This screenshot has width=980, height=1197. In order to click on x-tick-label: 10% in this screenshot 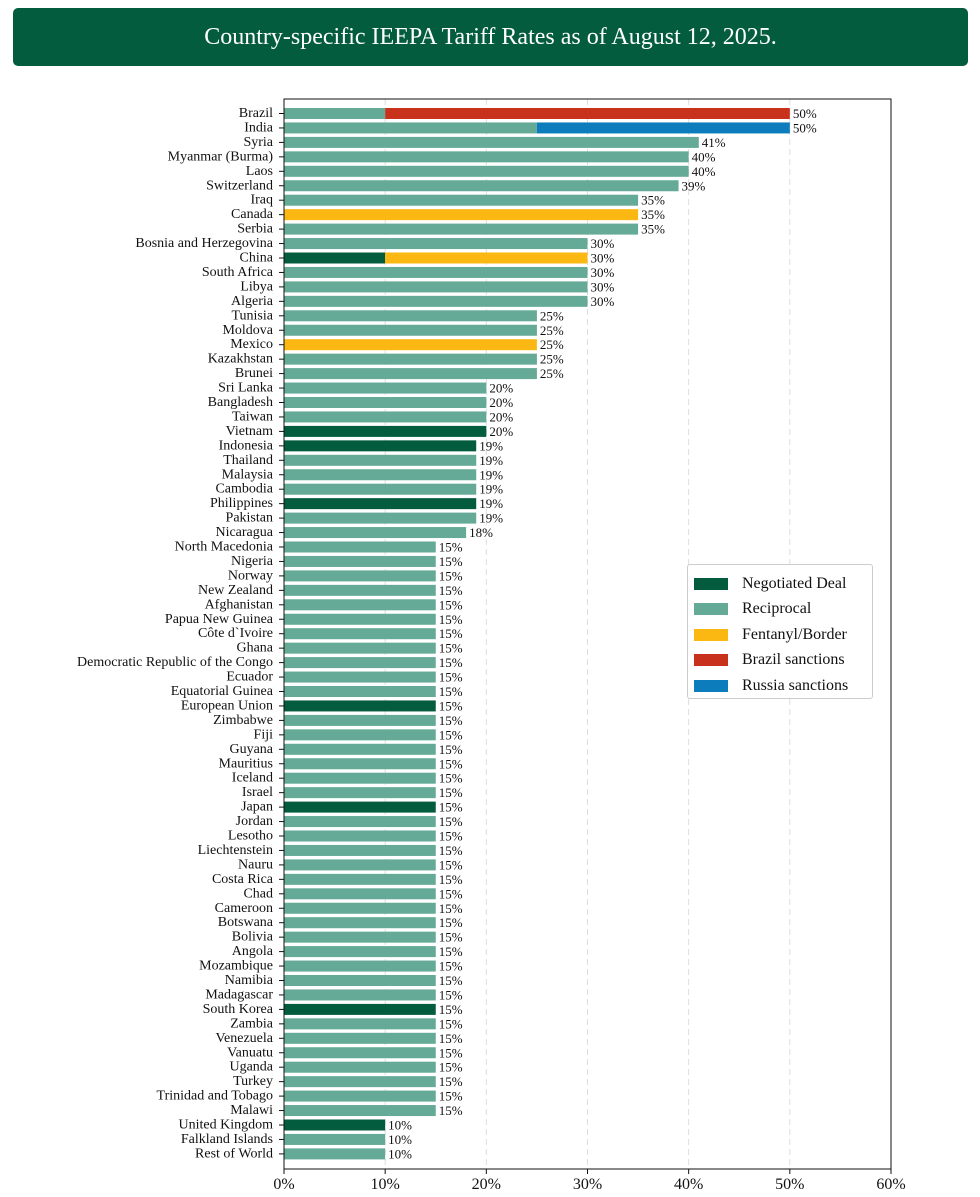, I will do `click(385, 1184)`.